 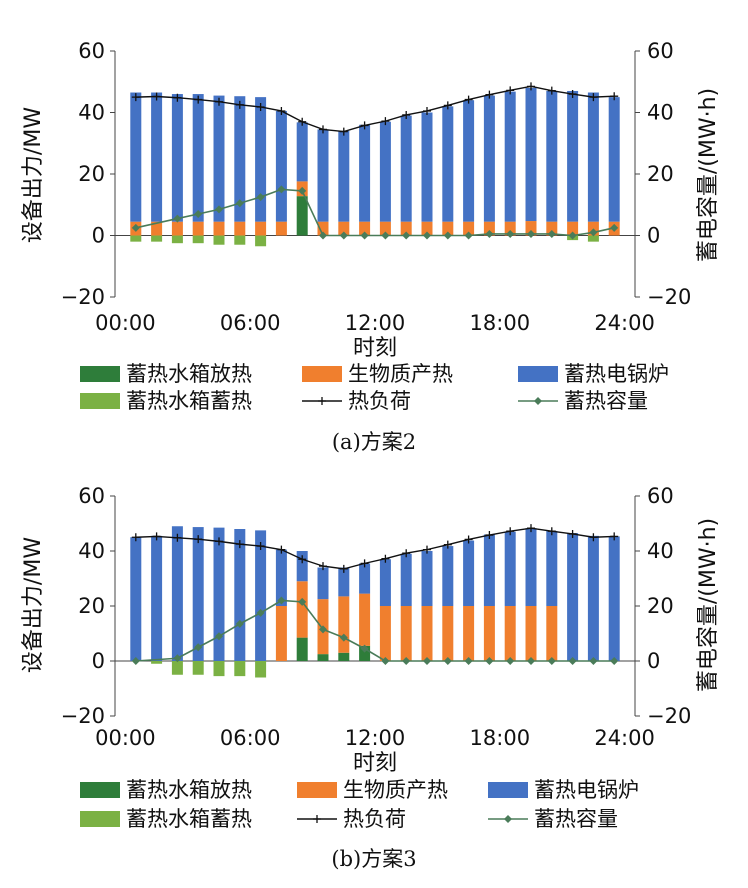 What do you see at coordinates (189, 374) in the screenshot?
I see `legend-label-discharge: 蓄热水箱放热` at bounding box center [189, 374].